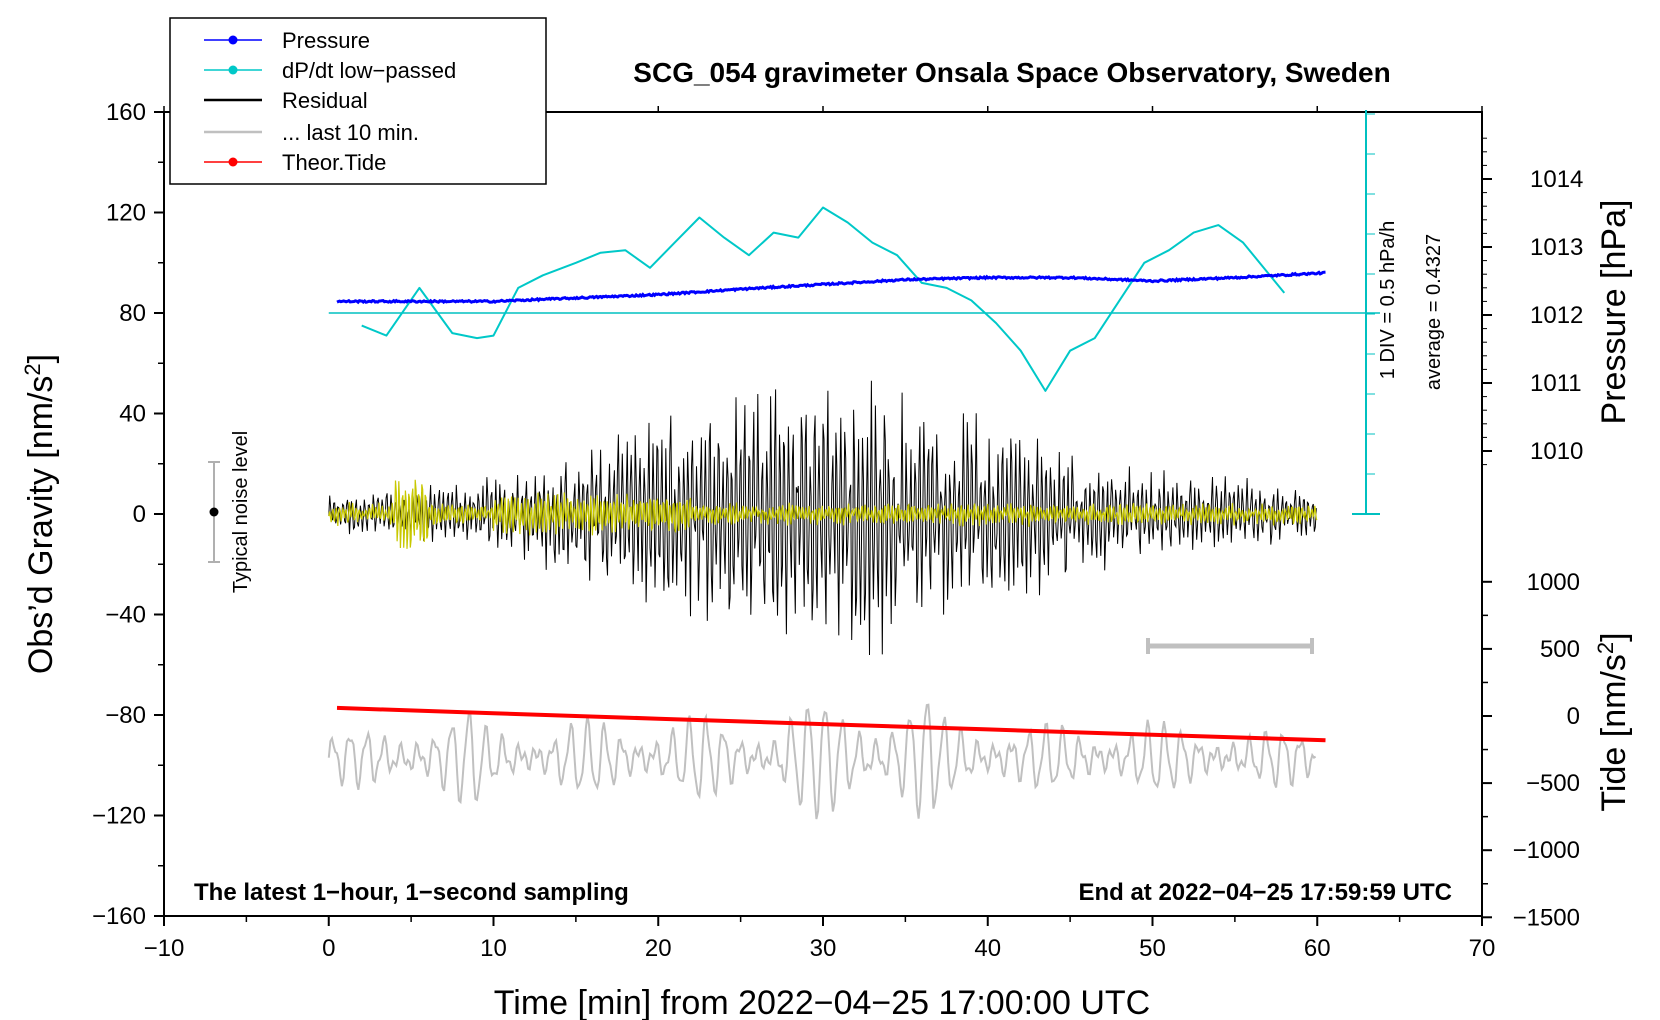 The width and height of the screenshot is (1660, 1020). What do you see at coordinates (831, 287) in the screenshot?
I see `pressure-series-line` at bounding box center [831, 287].